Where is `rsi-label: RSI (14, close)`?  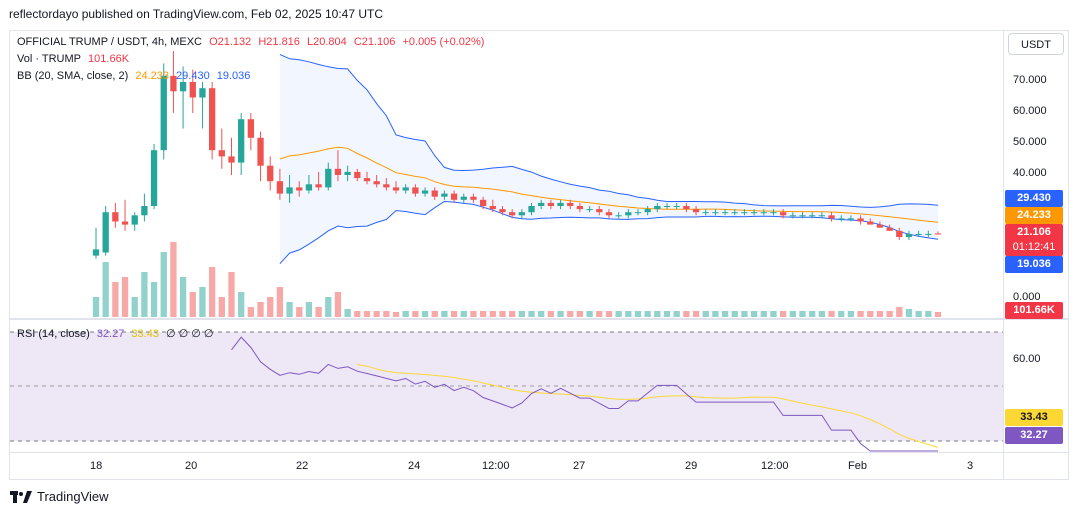
rsi-label: RSI (14, close) is located at coordinates (53, 334).